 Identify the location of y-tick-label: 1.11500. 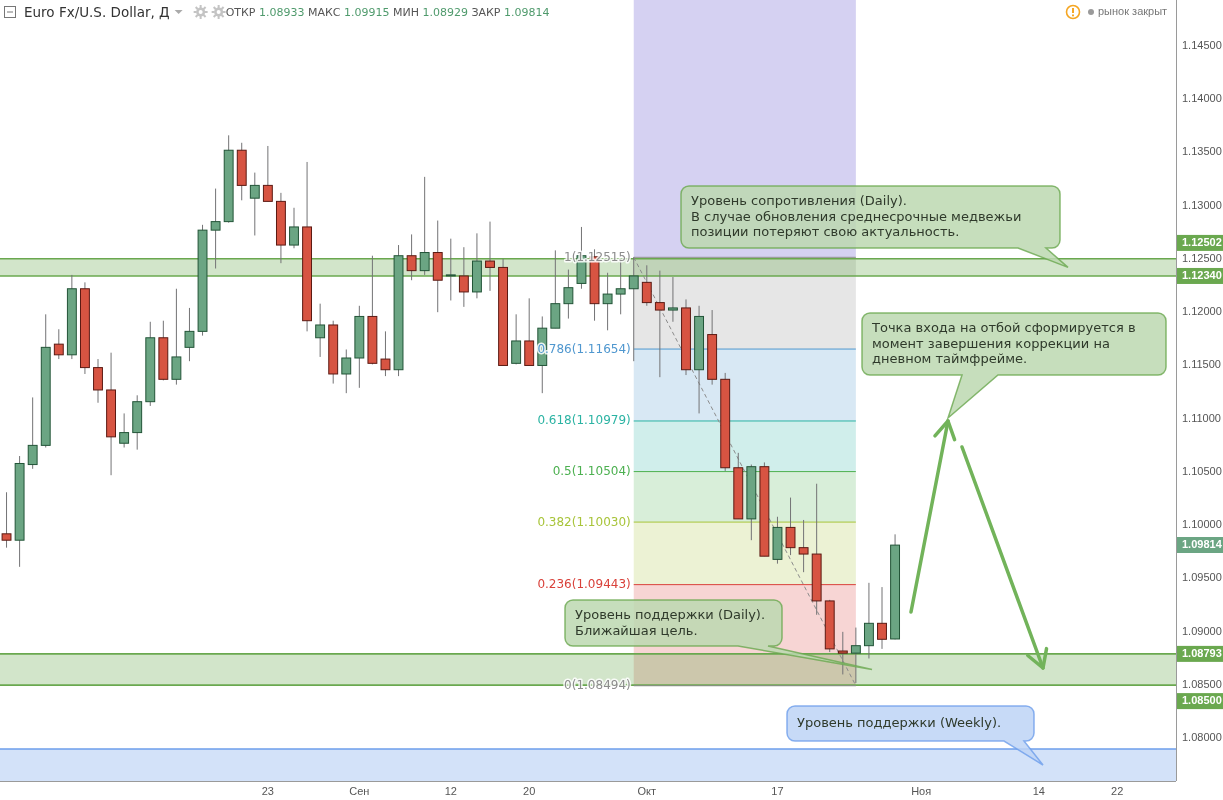
(1201, 364).